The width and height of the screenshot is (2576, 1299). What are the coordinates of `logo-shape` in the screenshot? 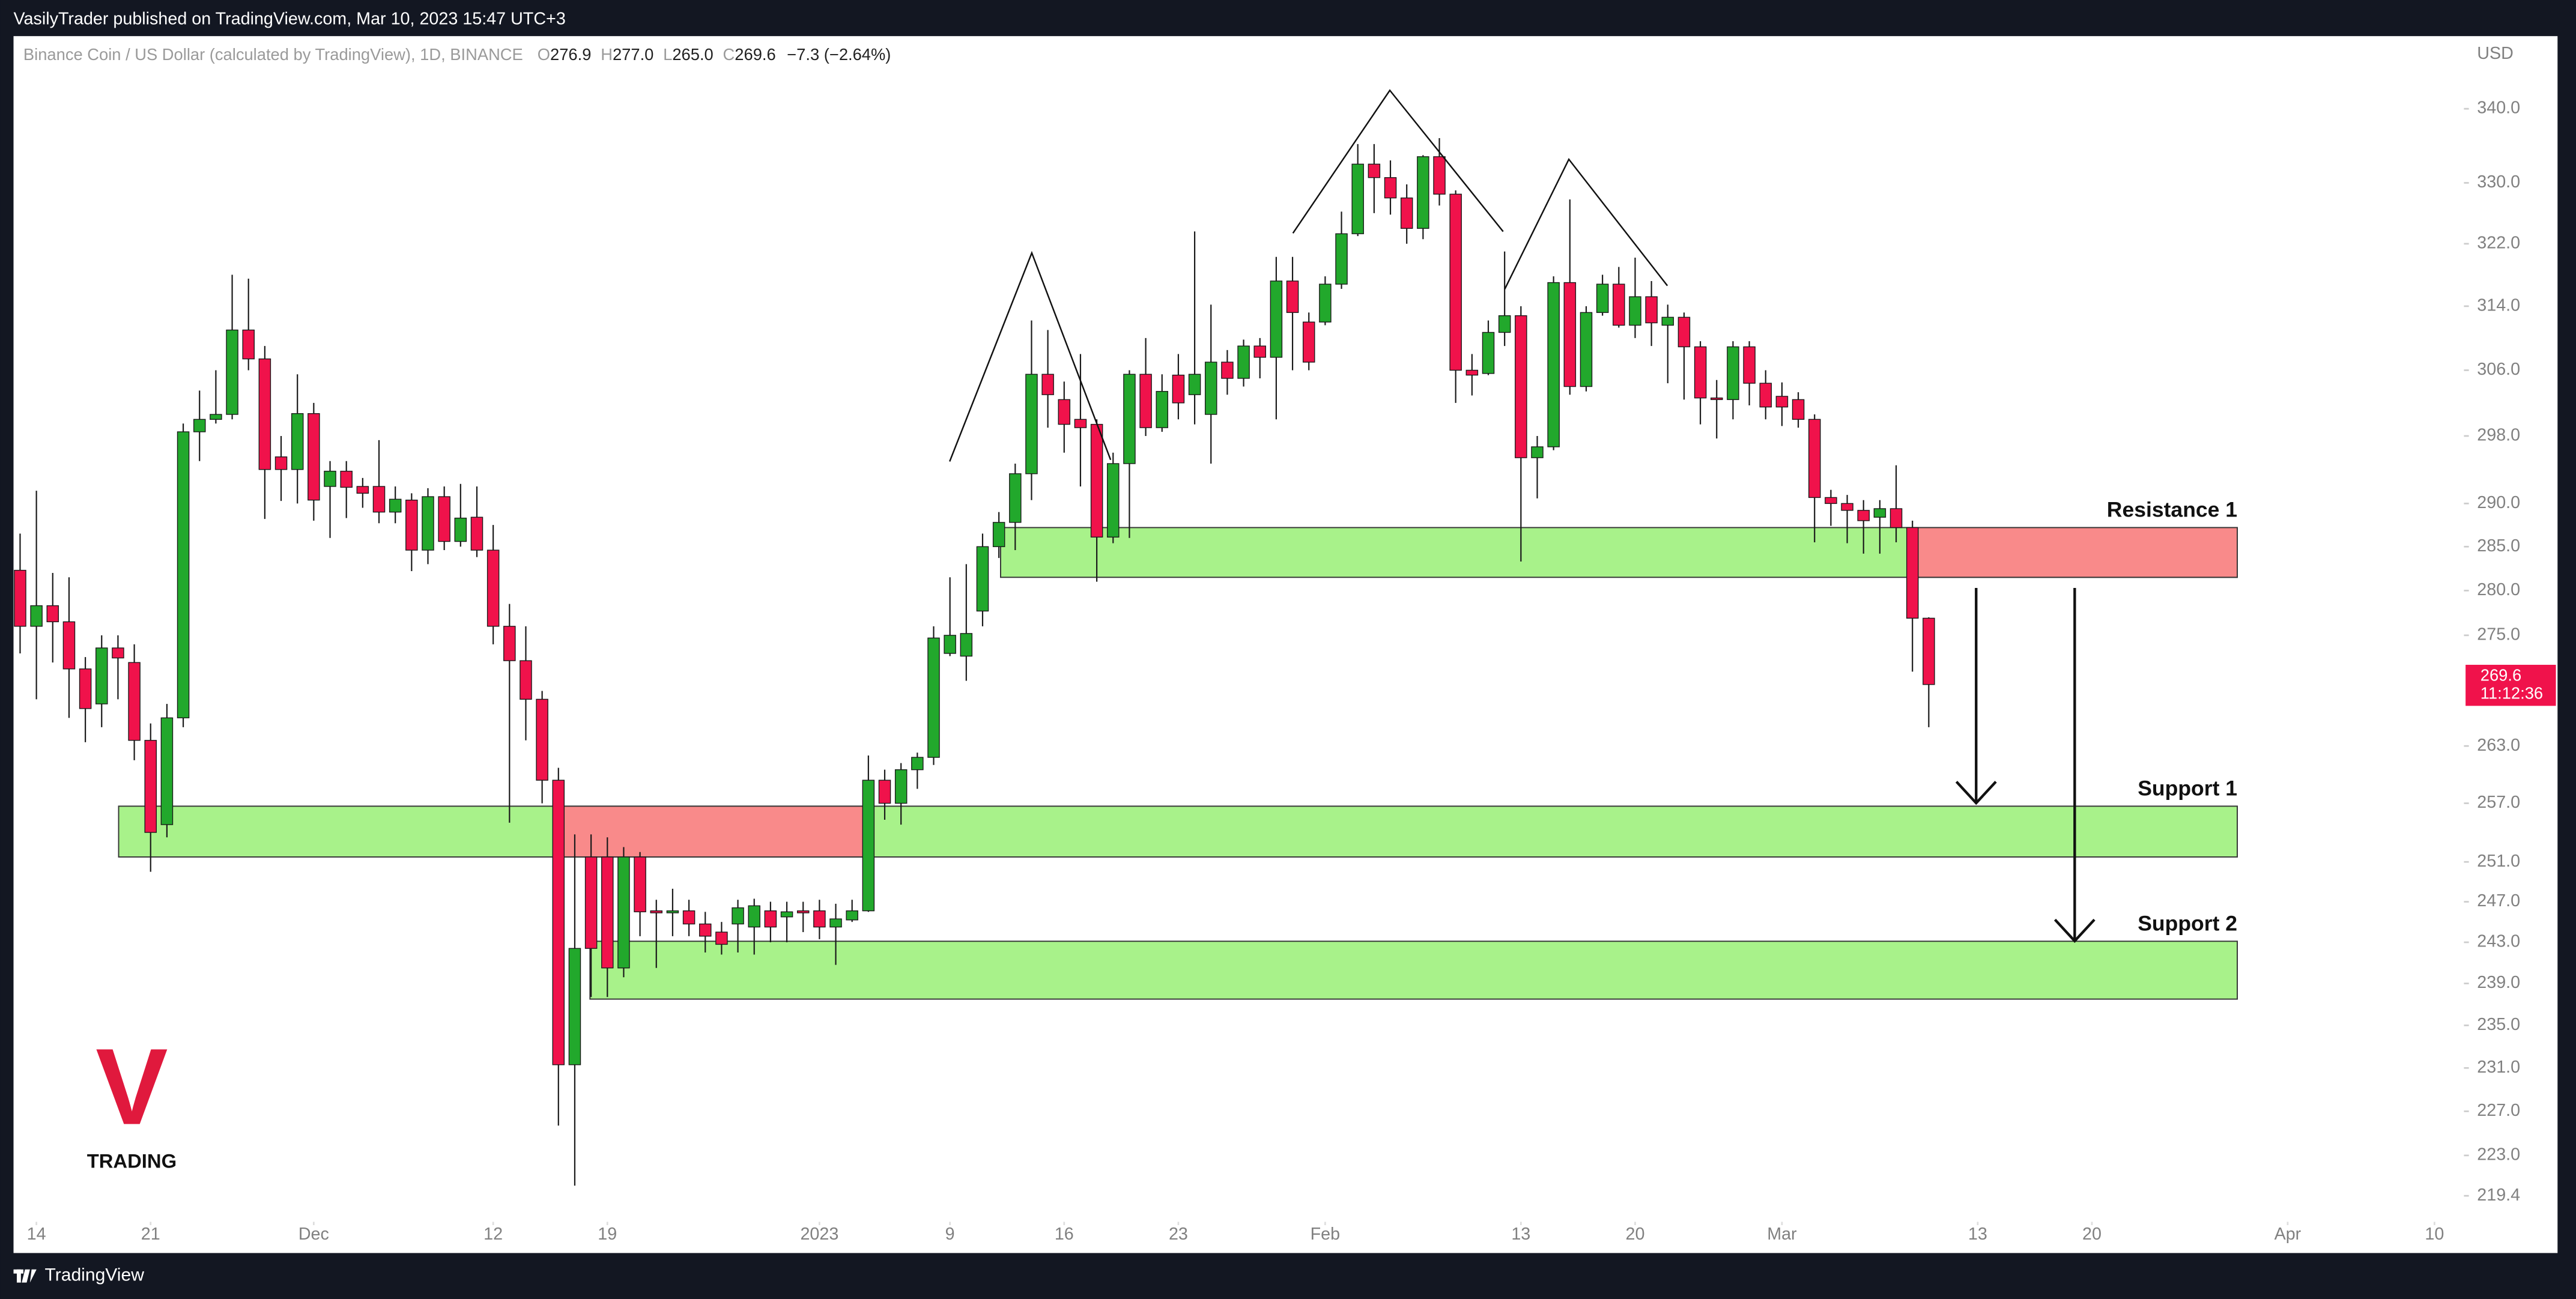 It's located at (18, 1276).